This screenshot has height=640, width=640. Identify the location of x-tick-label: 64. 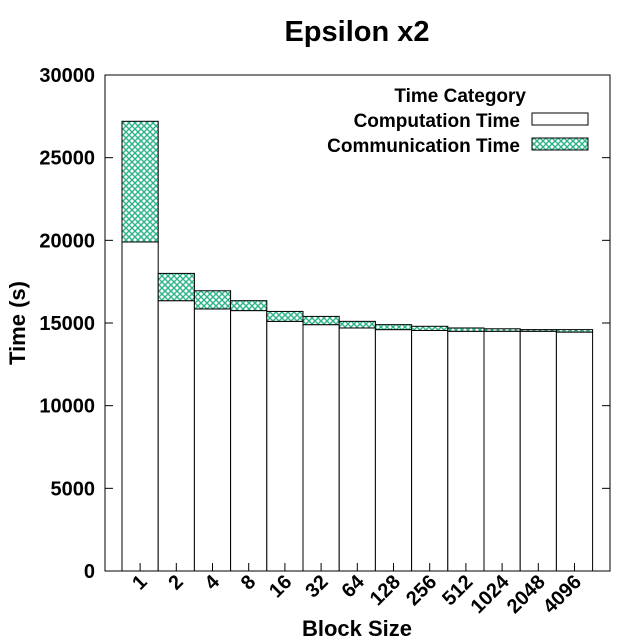
(354, 586).